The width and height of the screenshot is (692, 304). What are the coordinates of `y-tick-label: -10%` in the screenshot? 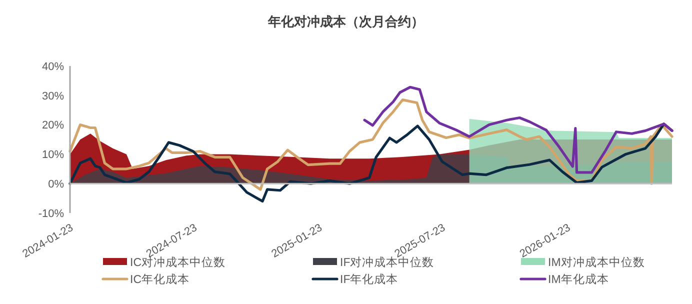 It's located at (51, 214).